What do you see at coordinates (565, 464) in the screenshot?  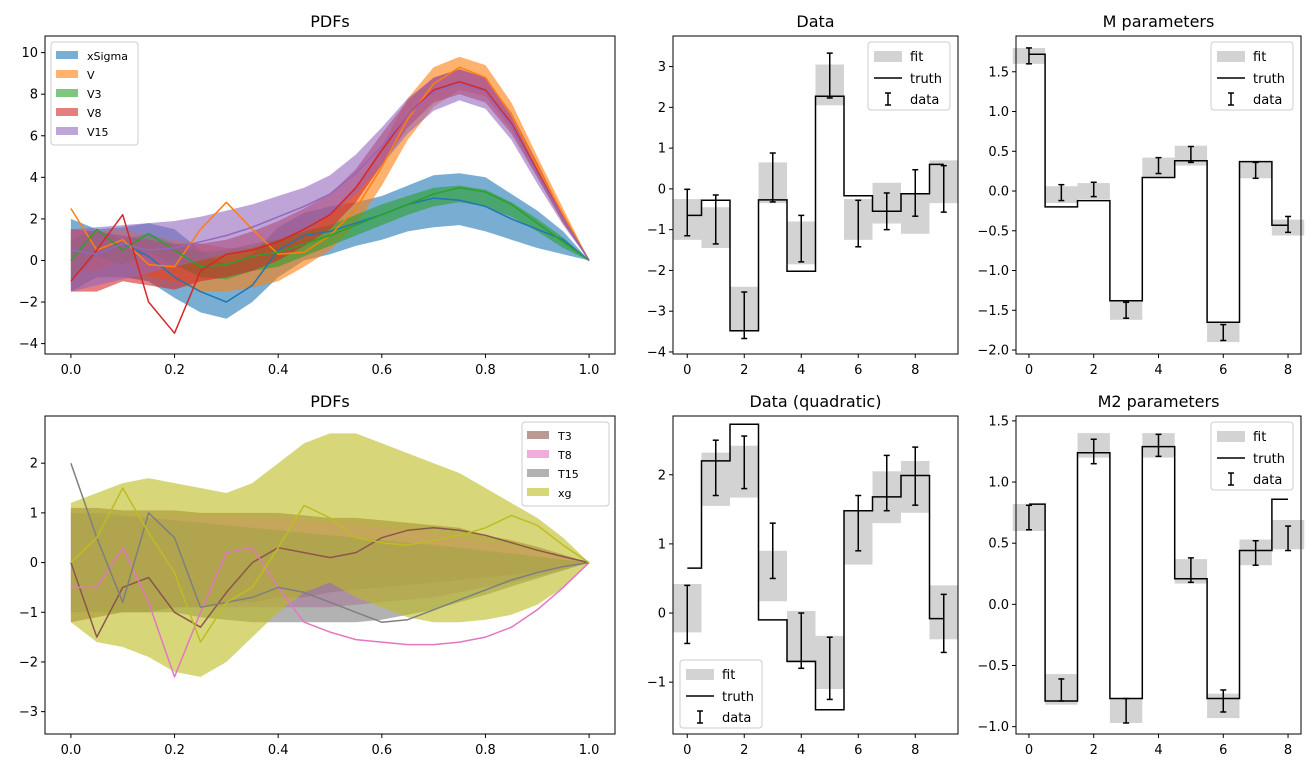 I see `legend: T3 T8 T15 xg` at bounding box center [565, 464].